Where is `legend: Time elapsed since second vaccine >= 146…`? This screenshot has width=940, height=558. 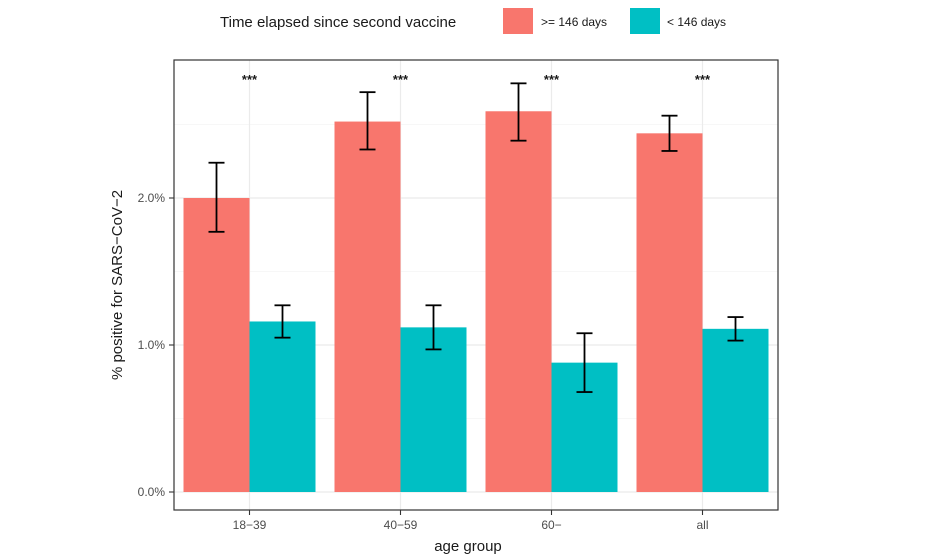
legend: Time elapsed since second vaccine >= 146… is located at coordinates (473, 21).